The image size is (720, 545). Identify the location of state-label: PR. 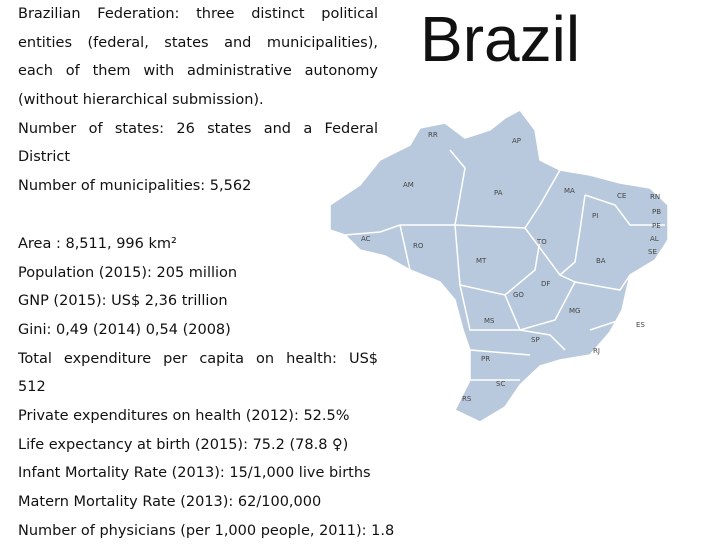
(485, 359).